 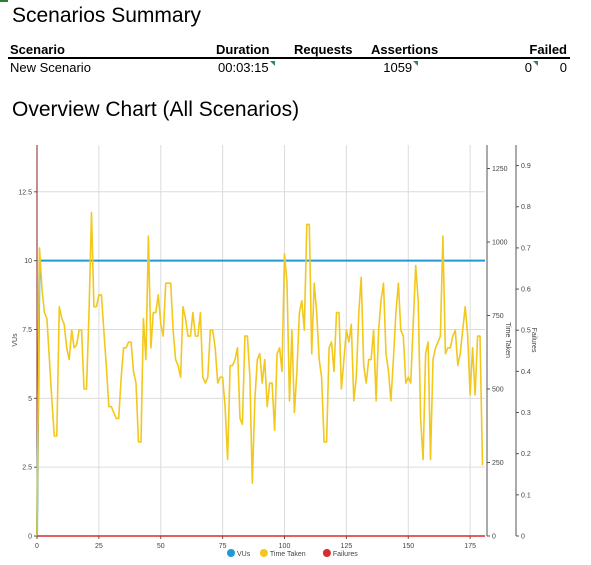 What do you see at coordinates (27, 468) in the screenshot?
I see `left-tick-label: 2.5` at bounding box center [27, 468].